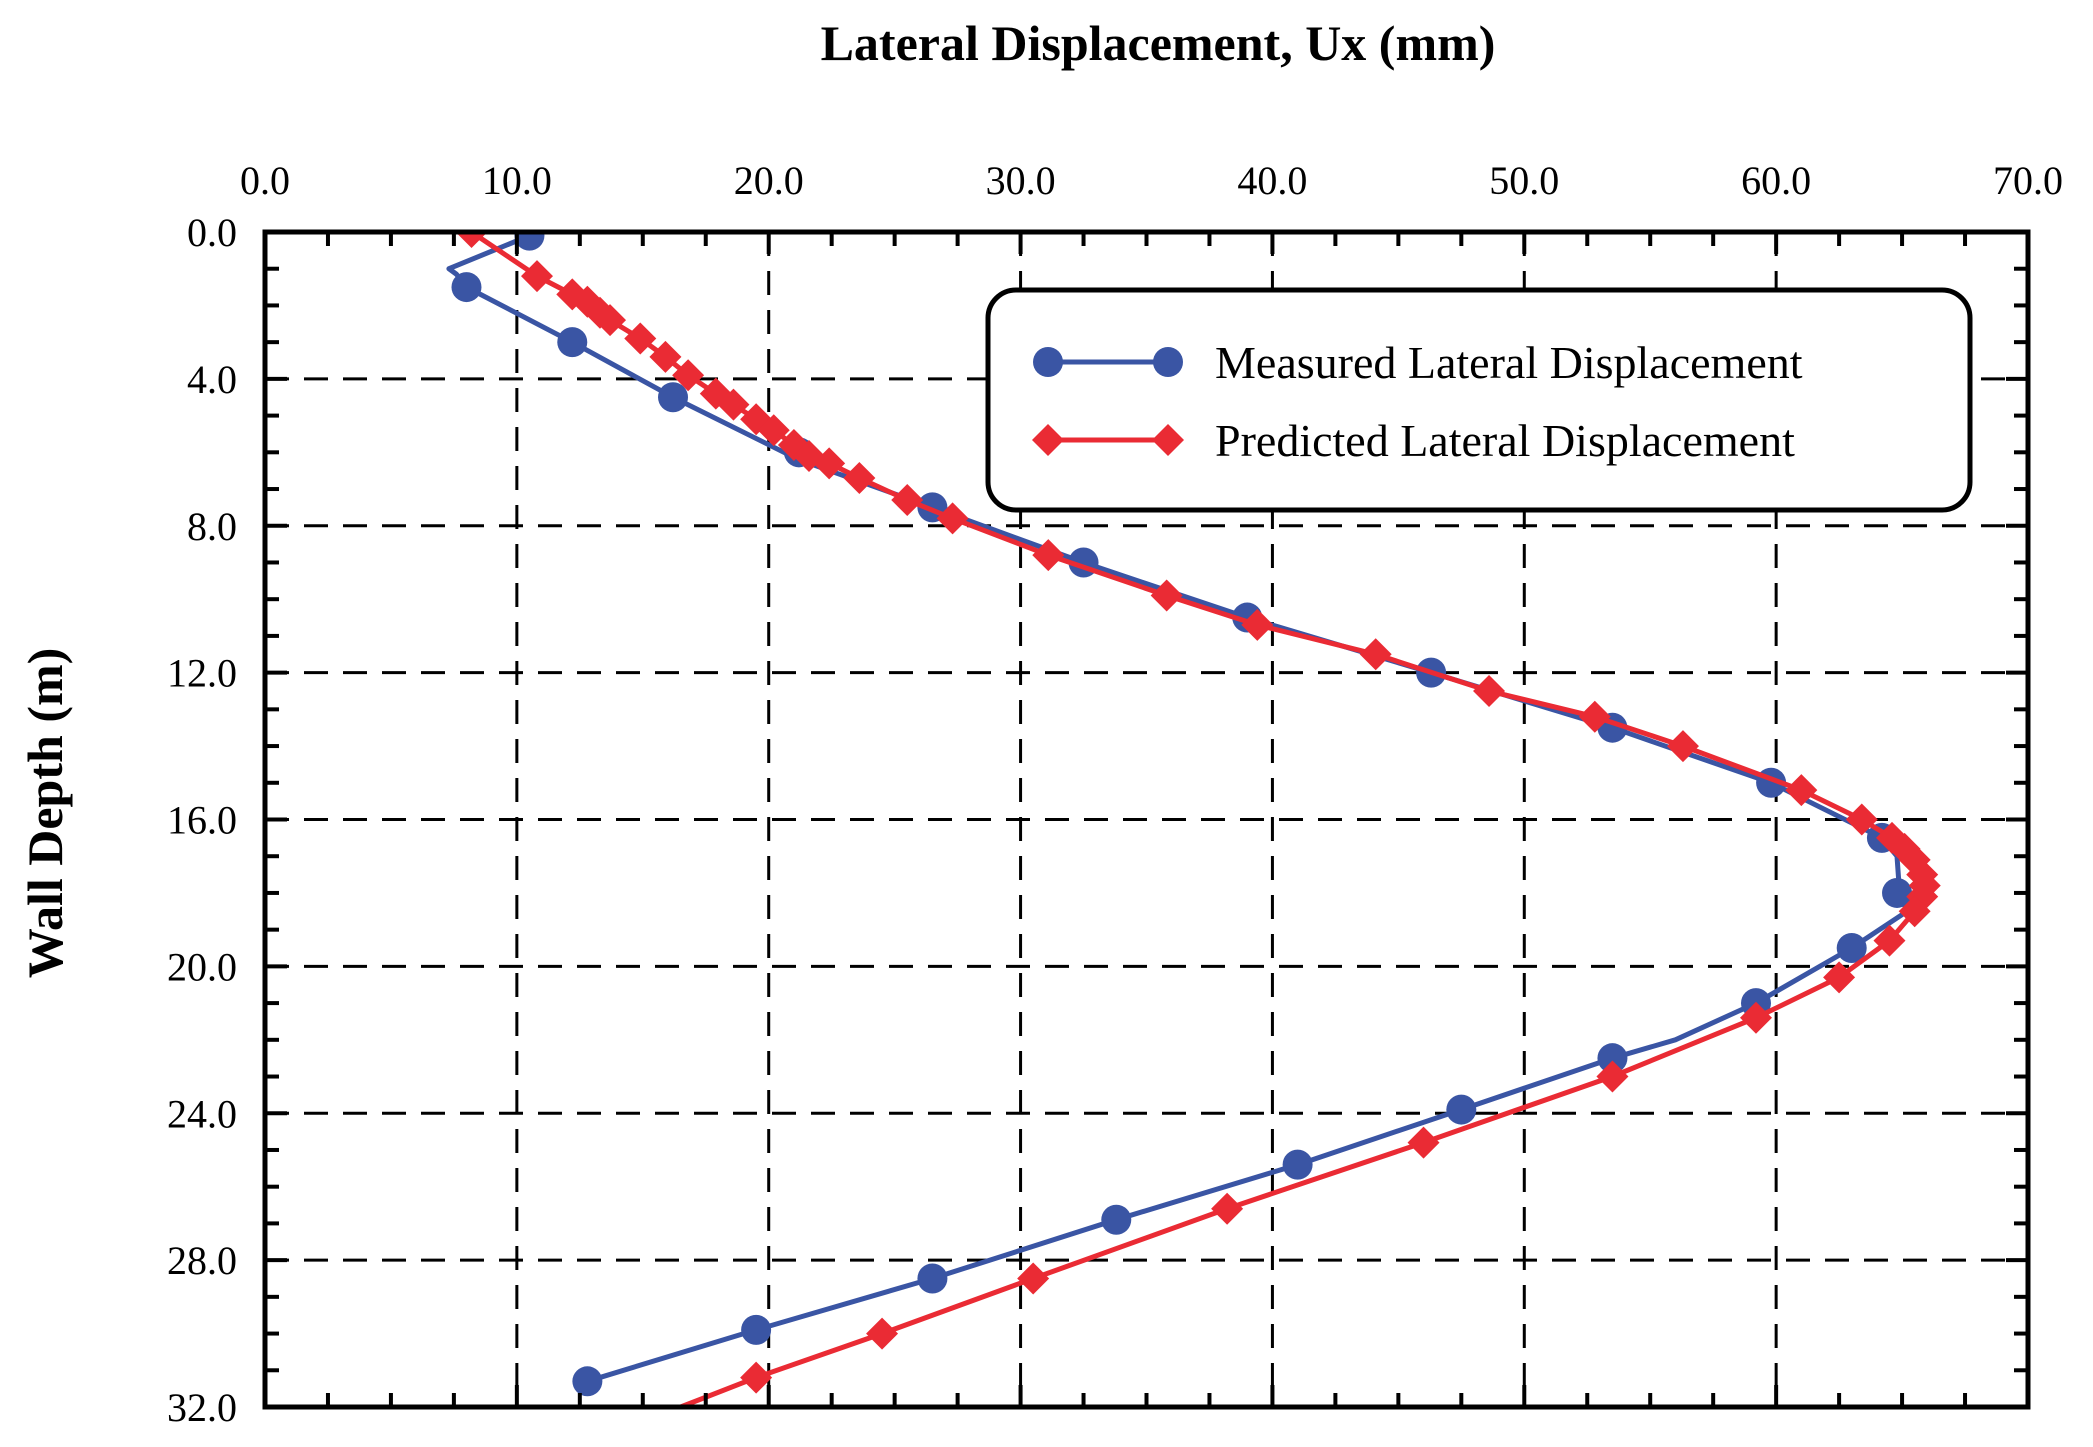 This screenshot has width=2093, height=1447. Describe the element at coordinates (1509, 362) in the screenshot. I see `legend-measured-label: Measured Lateral Displacement` at that location.